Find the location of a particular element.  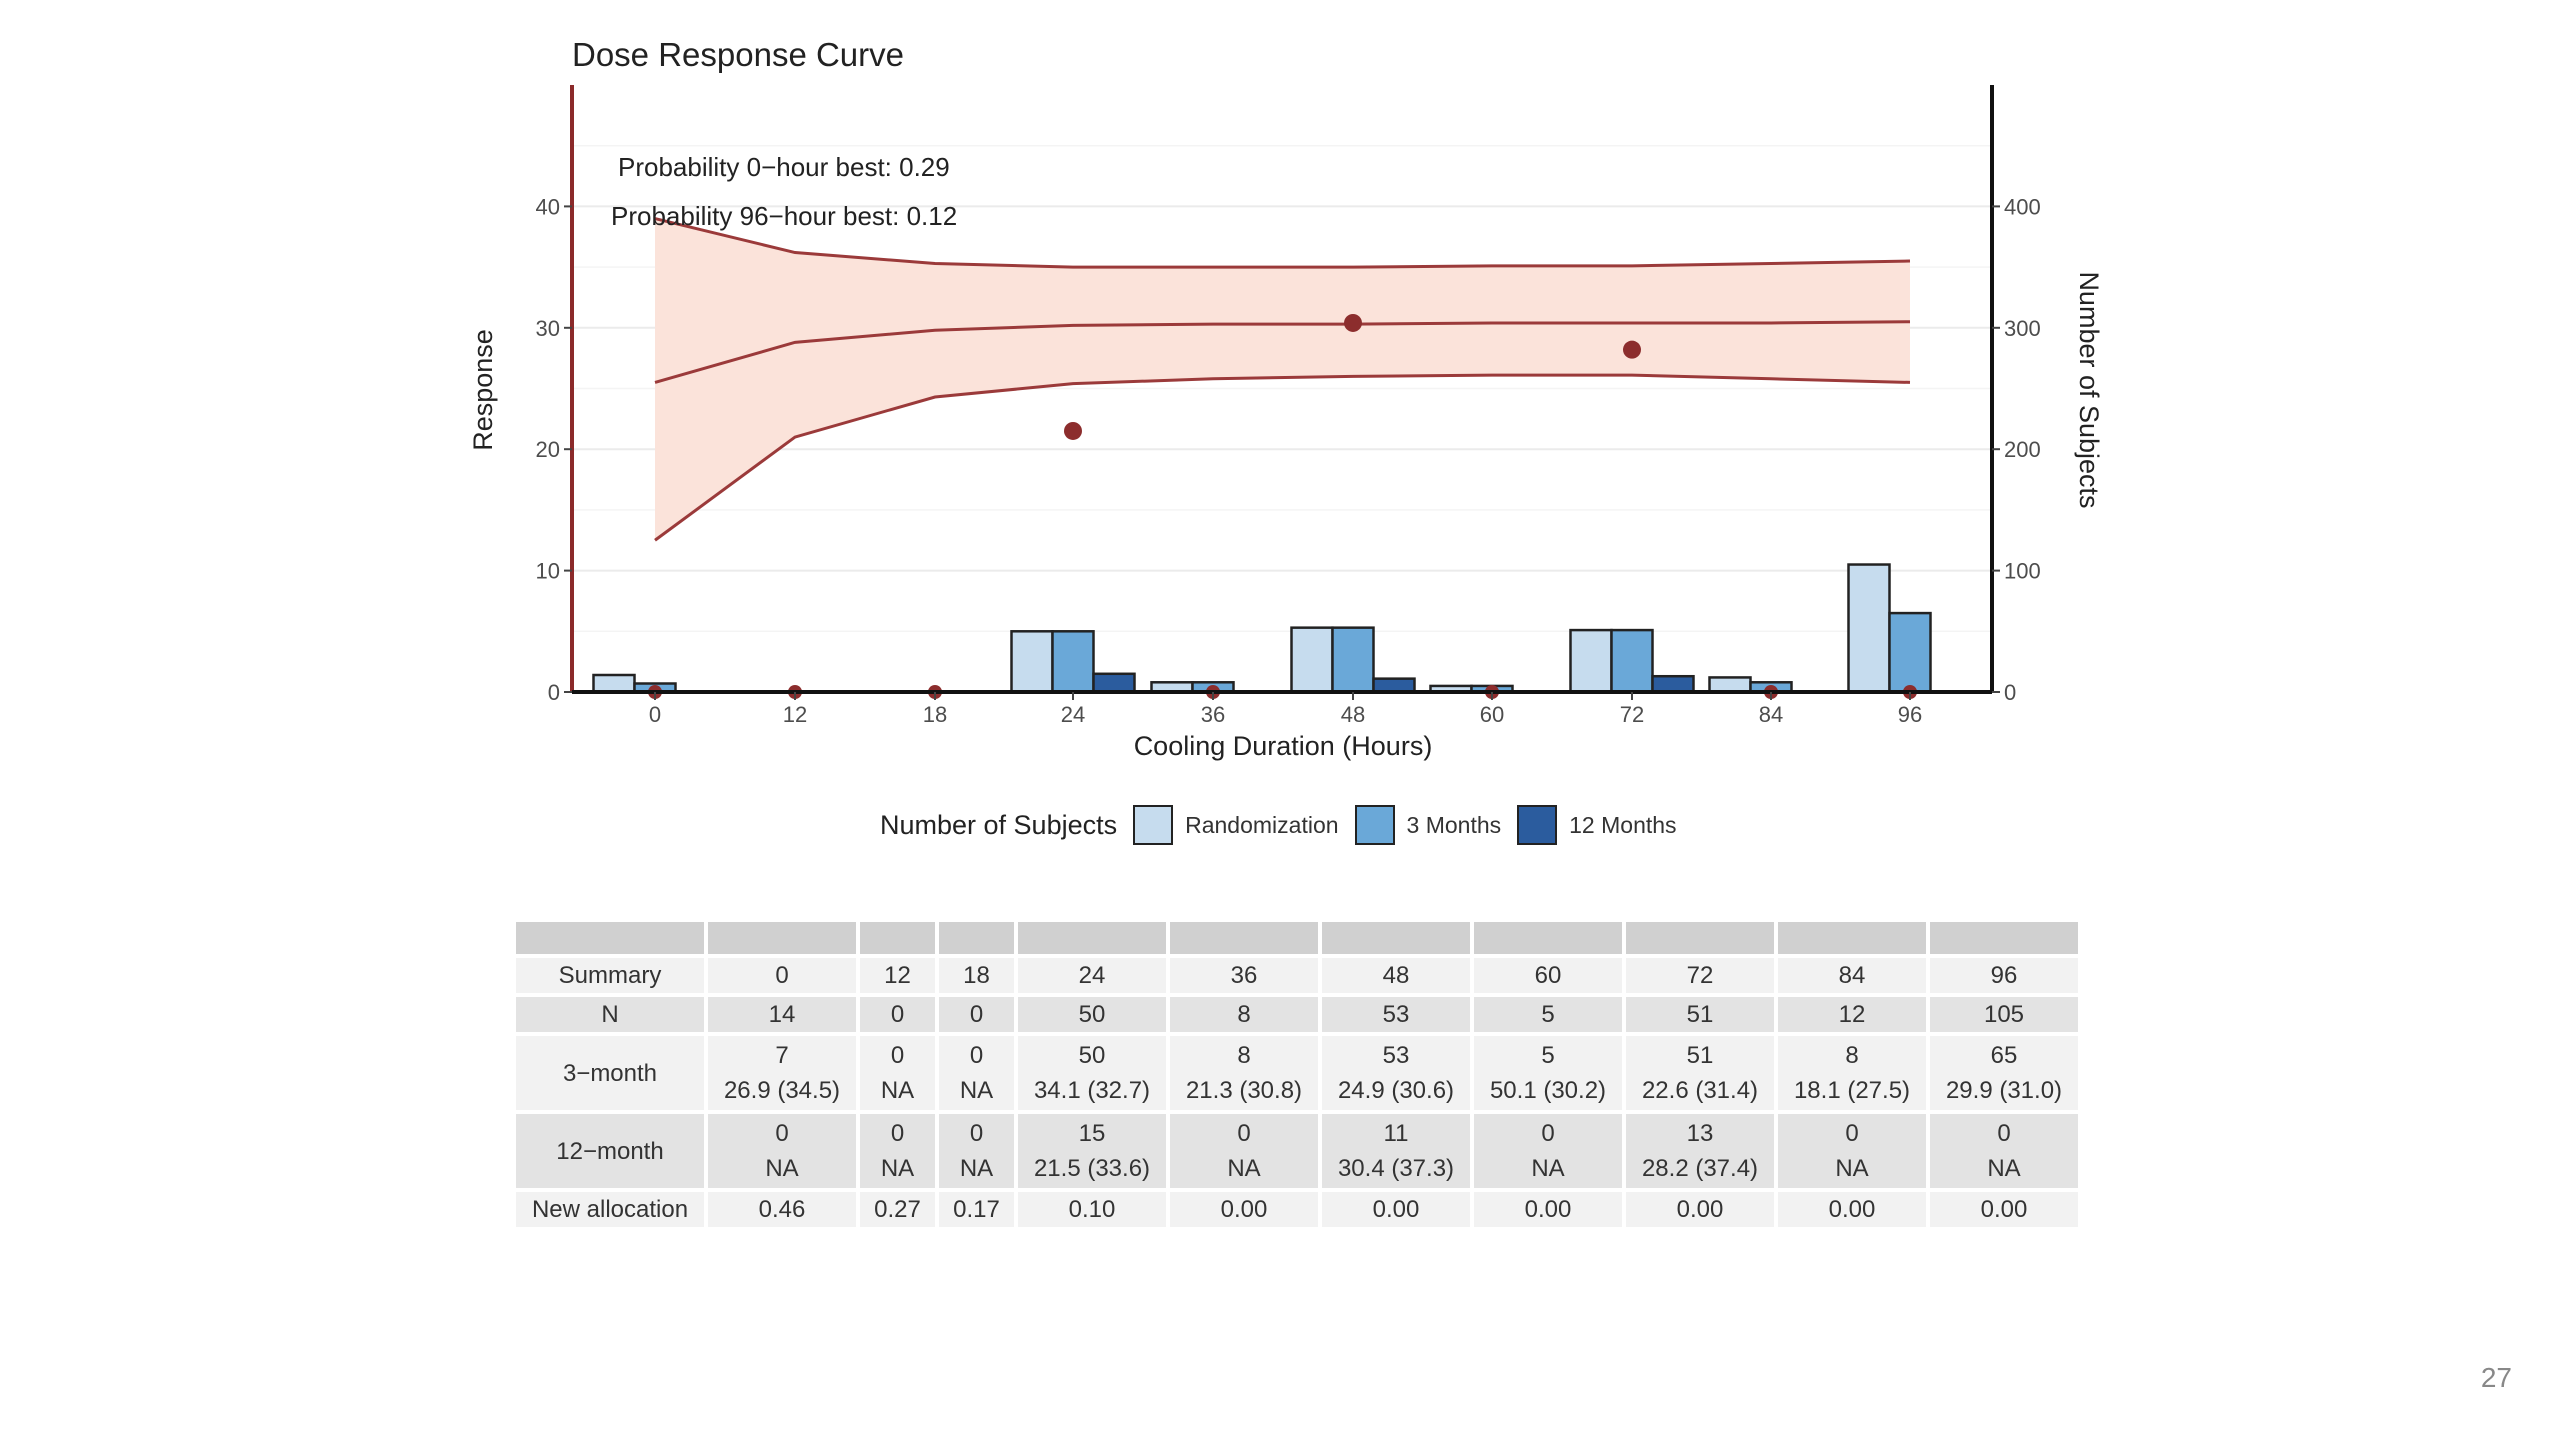

table-cell-line: 36 is located at coordinates (1244, 975).